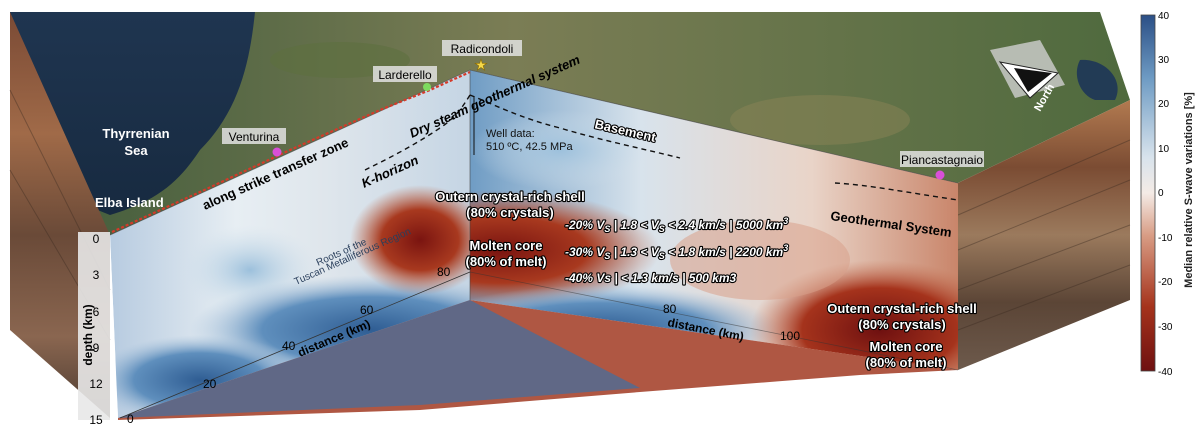 The height and width of the screenshot is (431, 1200). Describe the element at coordinates (367, 310) in the screenshot. I see `distance-tick-60: 60` at that location.